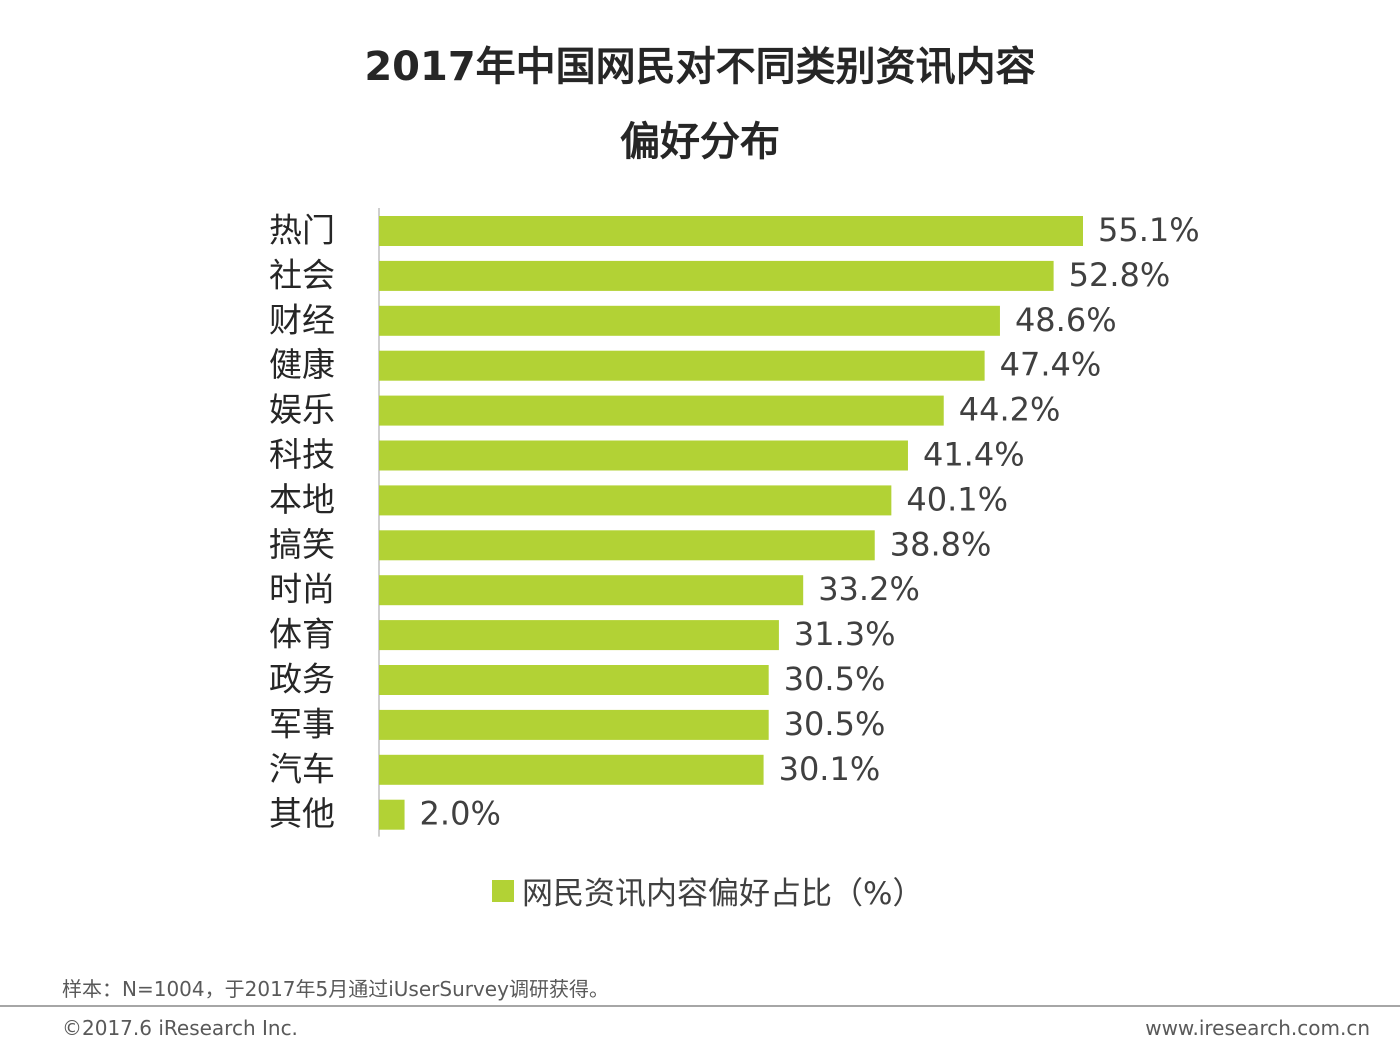 This screenshot has height=1063, width=1400. I want to click on category-tick-label: 其他, so click(302, 813).